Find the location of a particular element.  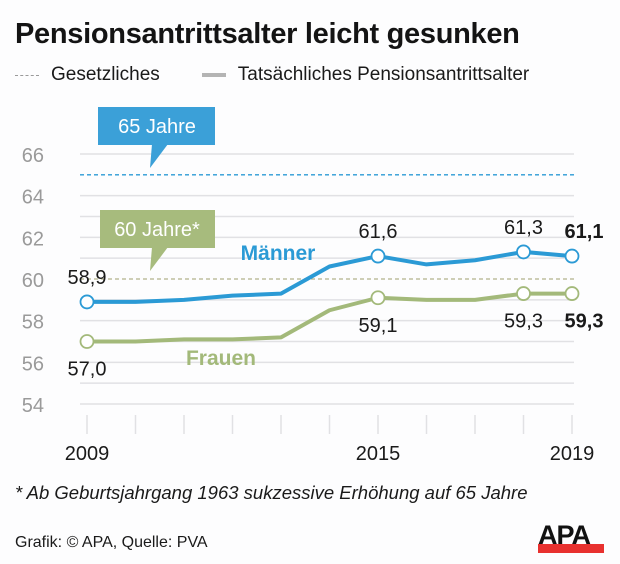

series-line-men is located at coordinates (329, 276).